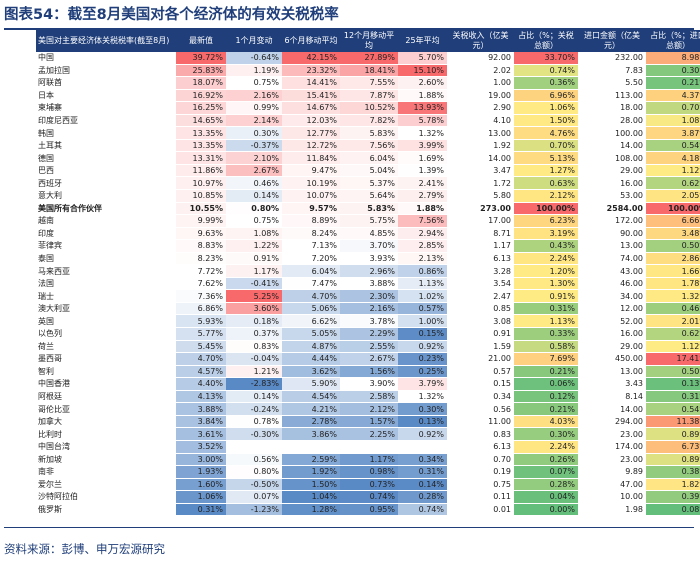 This screenshot has width=700, height=562. What do you see at coordinates (201, 133) in the screenshot?
I see `data-cell: 13.35%` at bounding box center [201, 133].